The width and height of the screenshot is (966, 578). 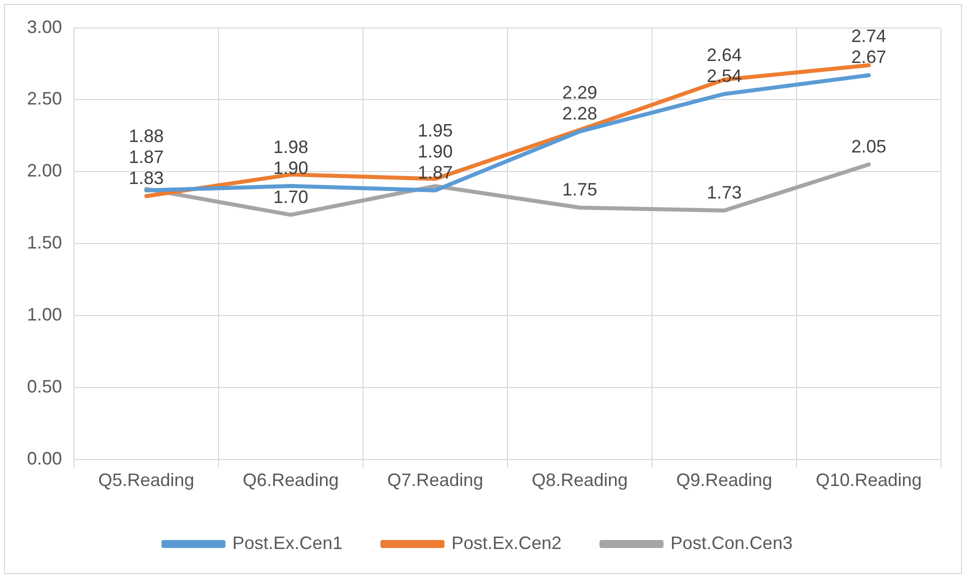 What do you see at coordinates (146, 178) in the screenshot?
I see `data-label: 1.83` at bounding box center [146, 178].